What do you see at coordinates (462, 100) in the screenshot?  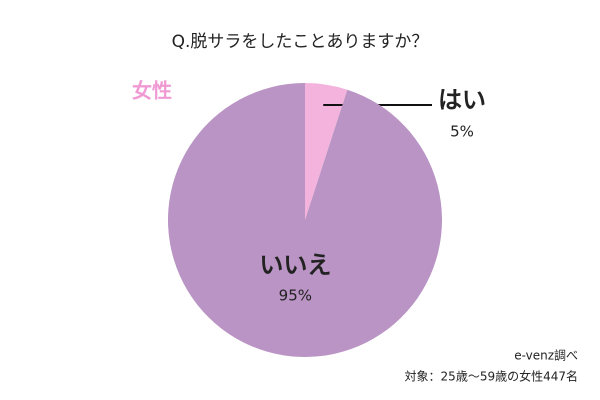 I see `slice-label: はい` at bounding box center [462, 100].